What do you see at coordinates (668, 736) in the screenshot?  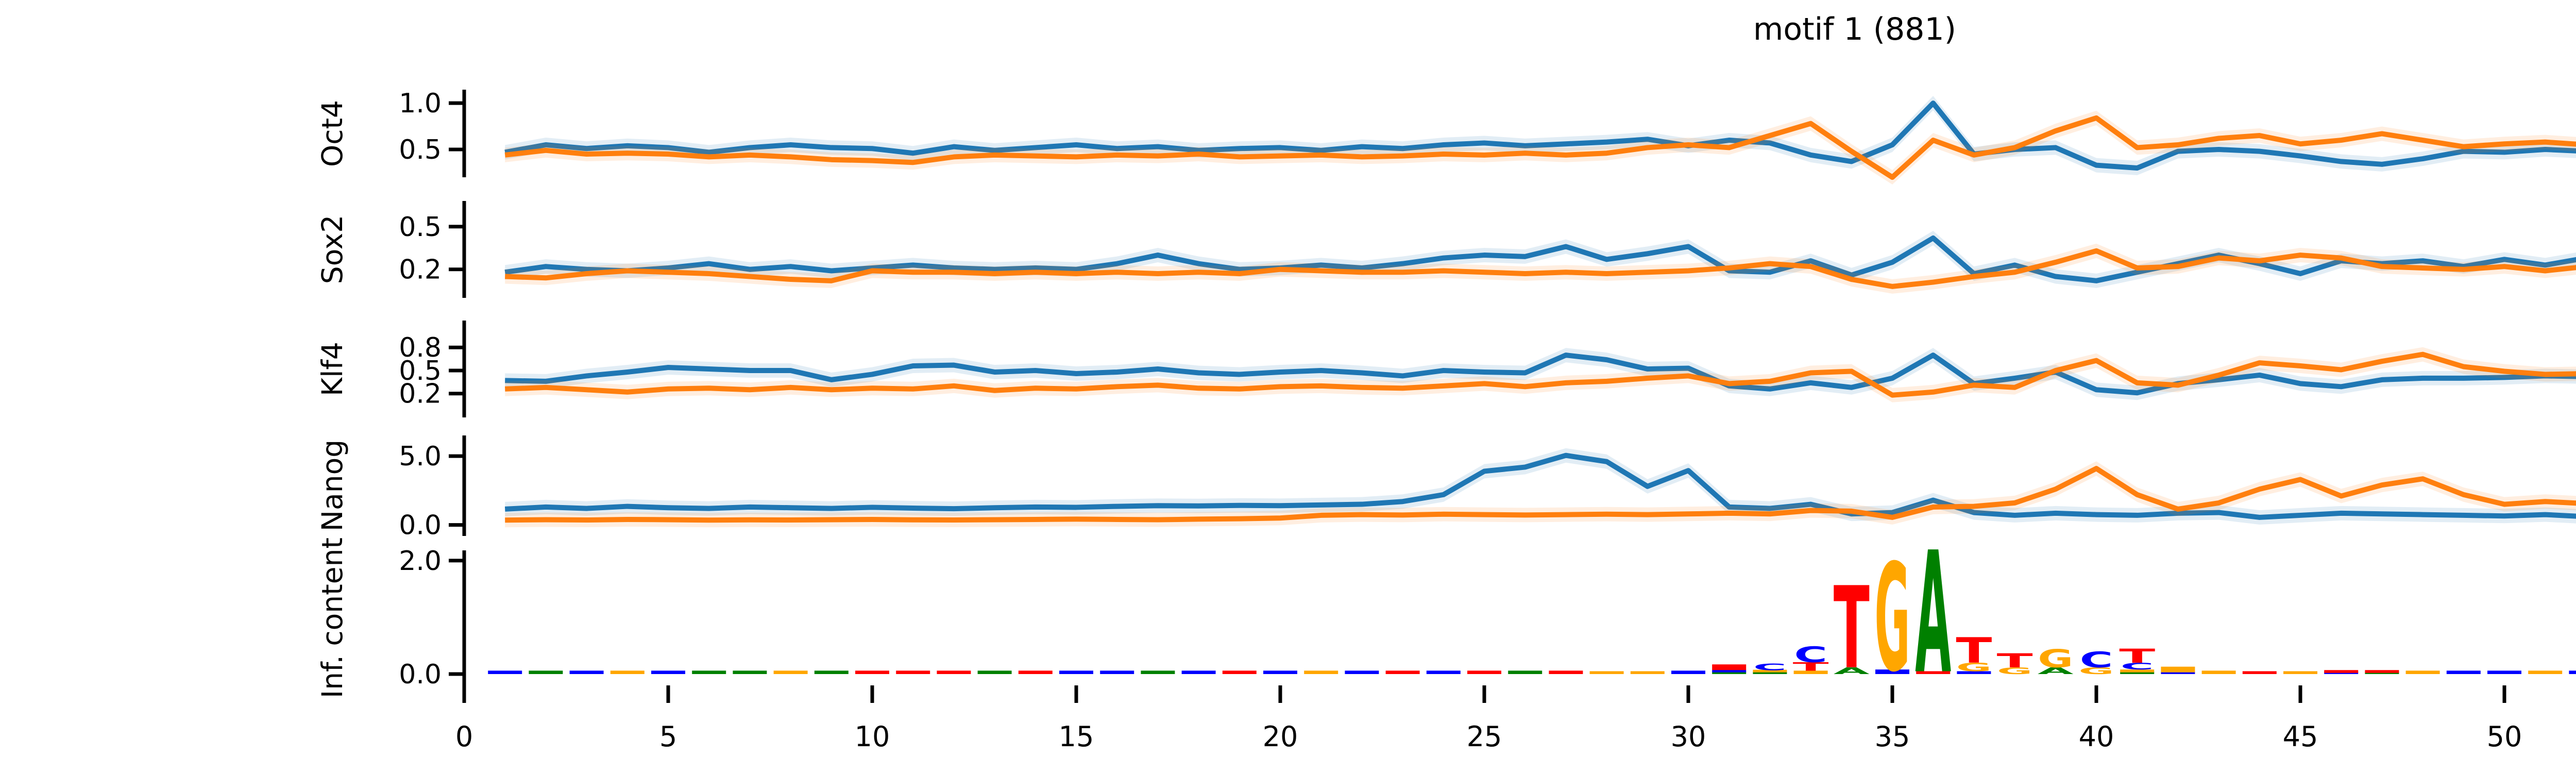 I see `x-tick-label: 5` at bounding box center [668, 736].